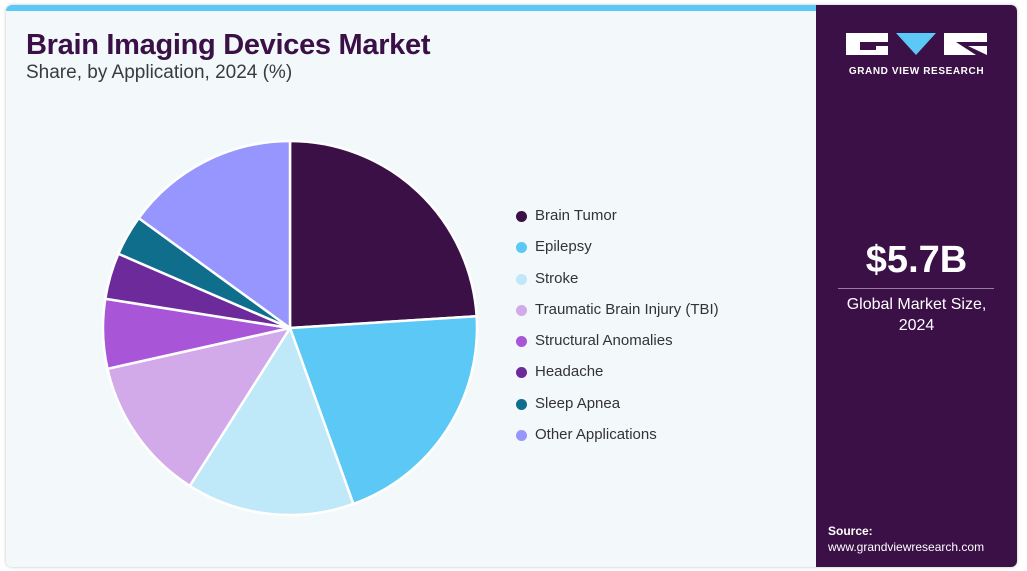  I want to click on legend-label: Sleep Apnea, so click(578, 403).